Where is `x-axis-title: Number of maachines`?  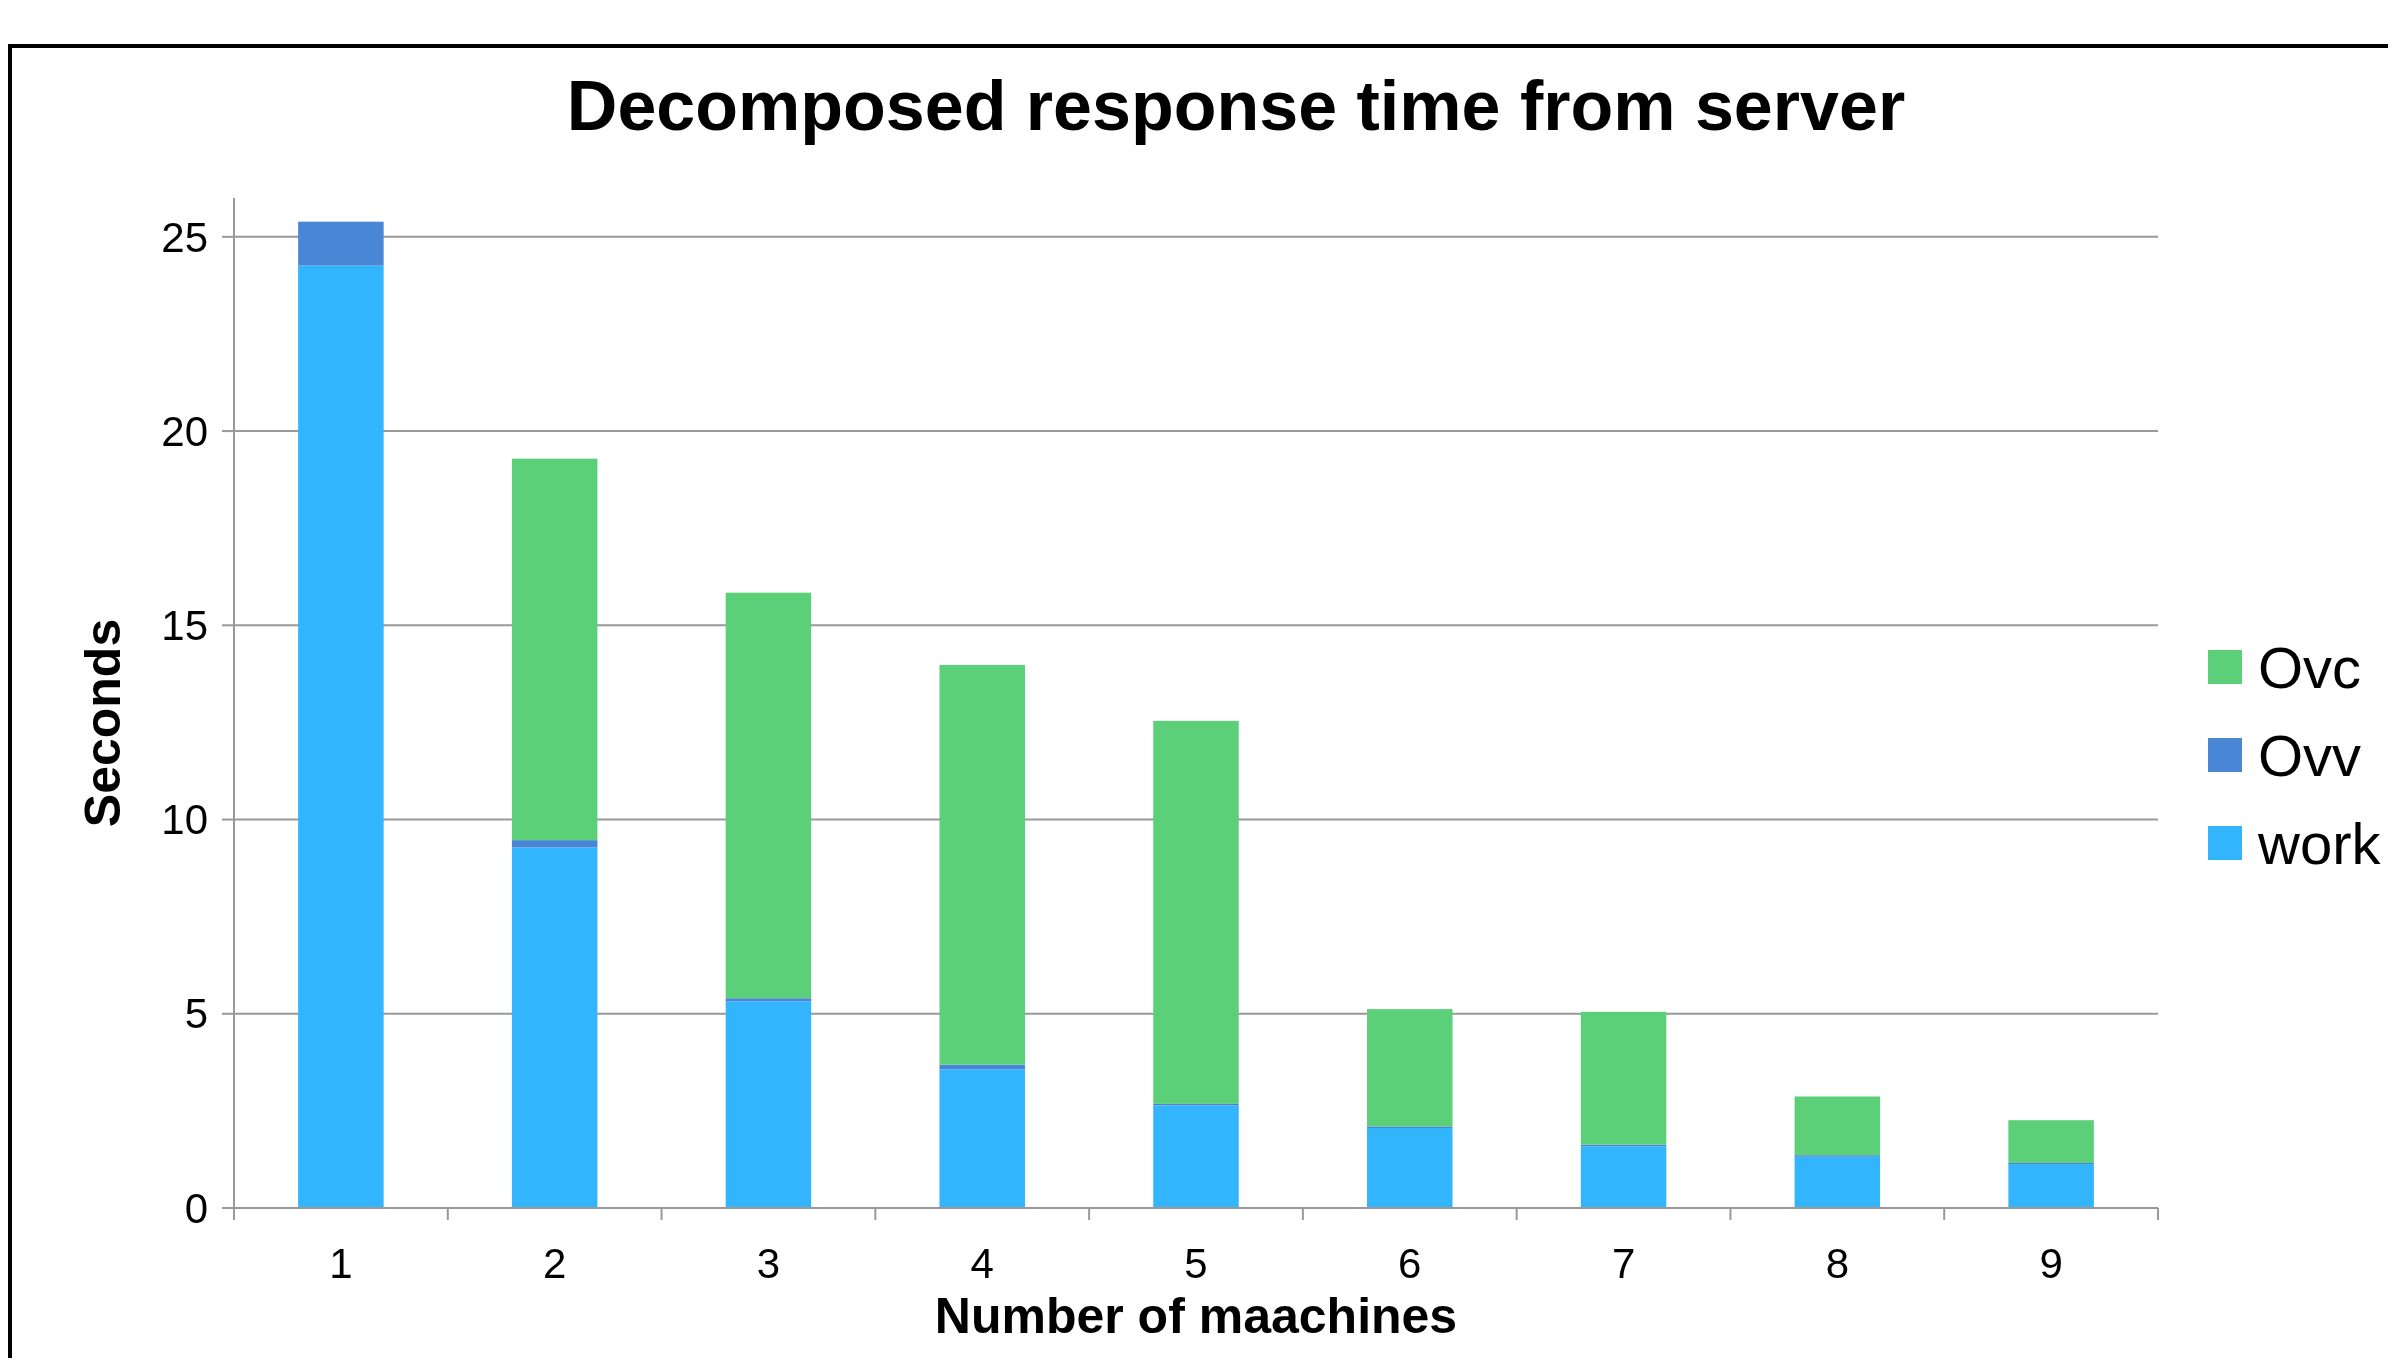
x-axis-title: Number of maachines is located at coordinates (1196, 1316).